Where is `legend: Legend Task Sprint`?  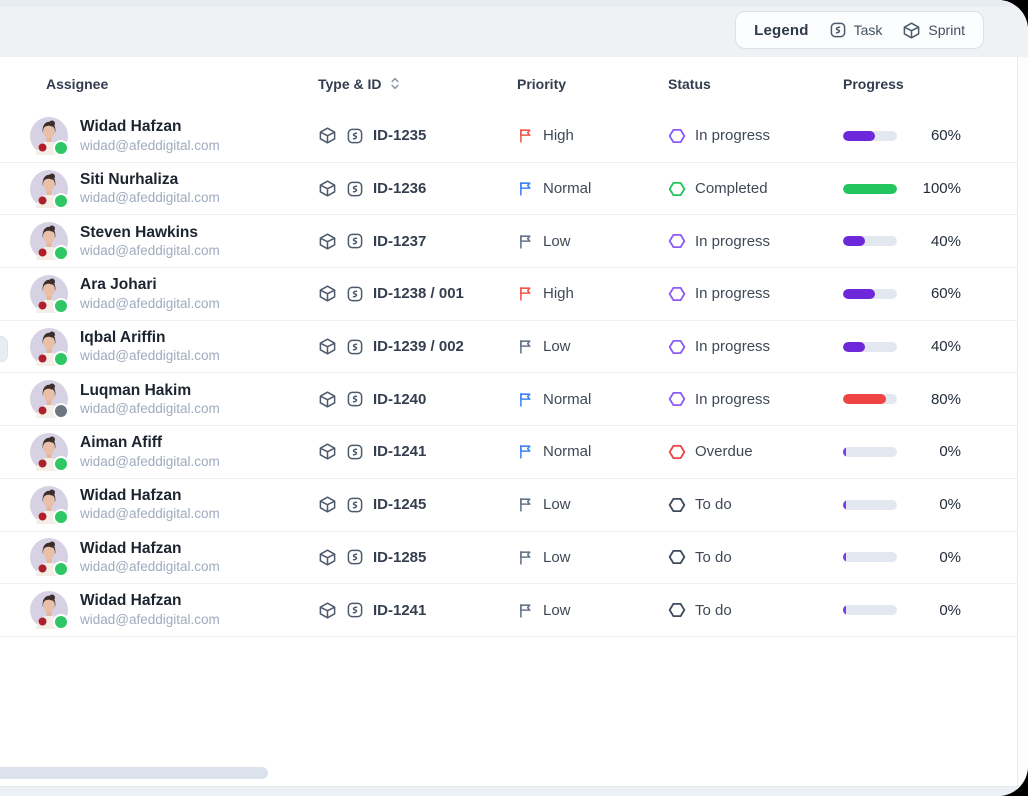 legend: Legend Task Sprint is located at coordinates (859, 30).